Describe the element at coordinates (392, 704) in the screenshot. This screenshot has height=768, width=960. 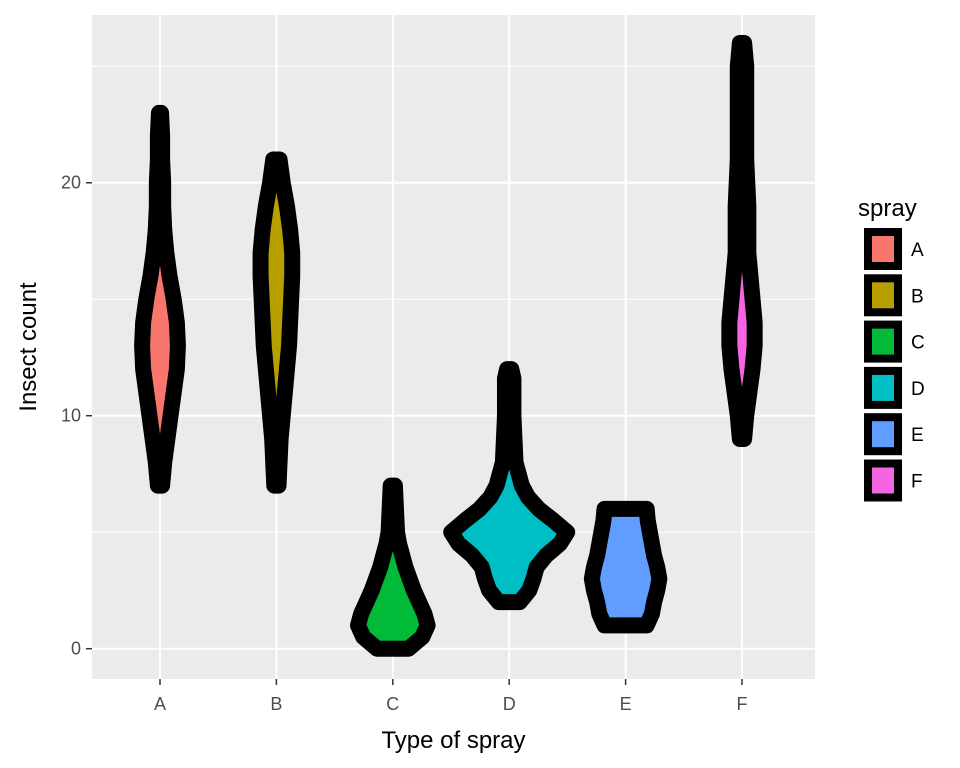
I see `x-tick-label: C` at that location.